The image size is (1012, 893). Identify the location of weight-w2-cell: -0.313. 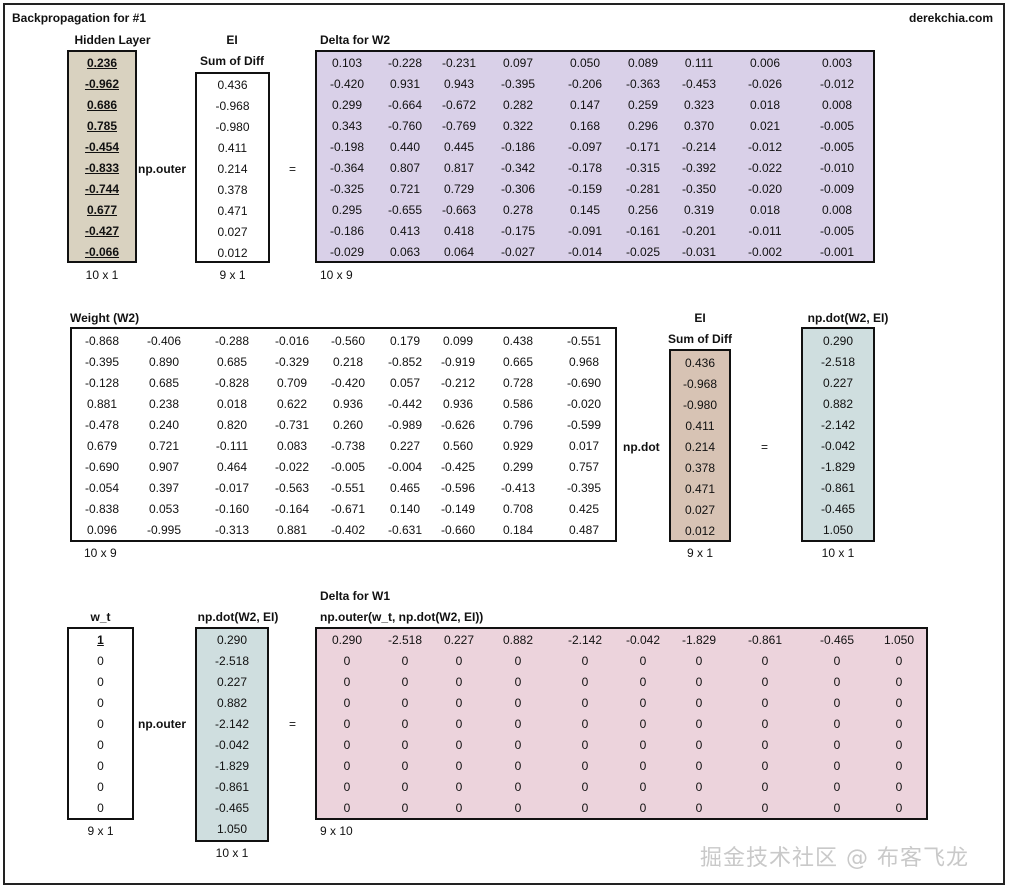
(232, 530).